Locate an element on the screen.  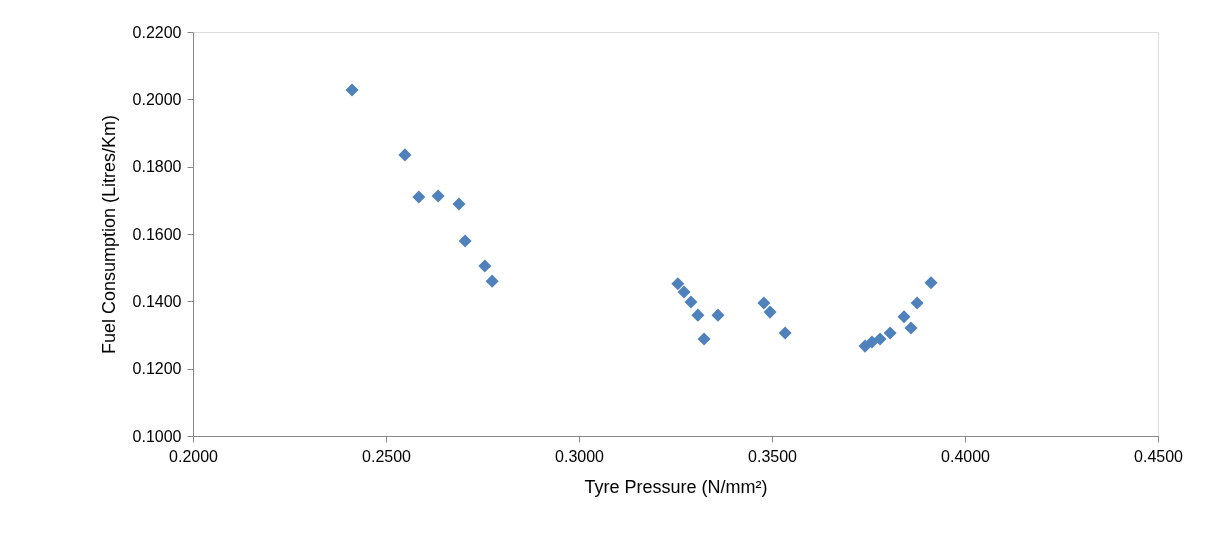
x-tick-label: 0.3500 is located at coordinates (773, 456).